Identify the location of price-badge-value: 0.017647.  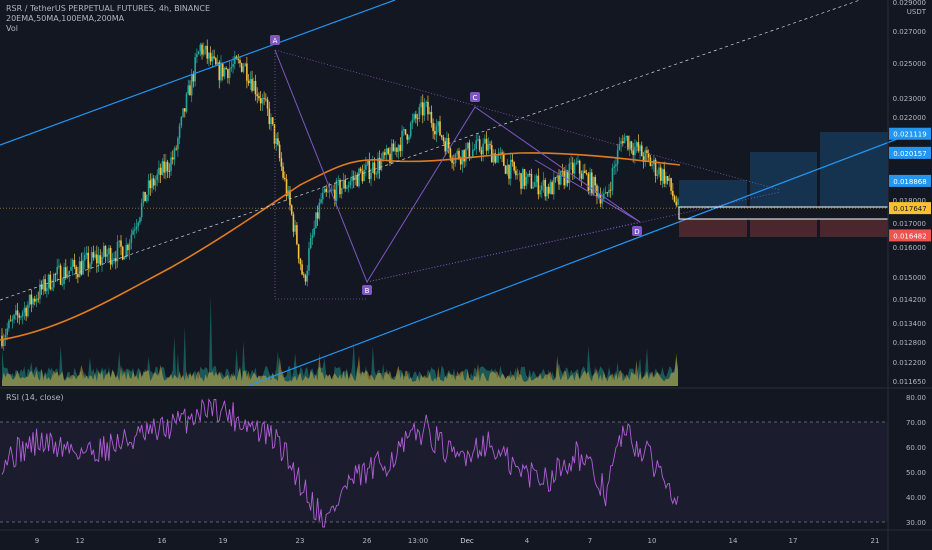
(909, 209).